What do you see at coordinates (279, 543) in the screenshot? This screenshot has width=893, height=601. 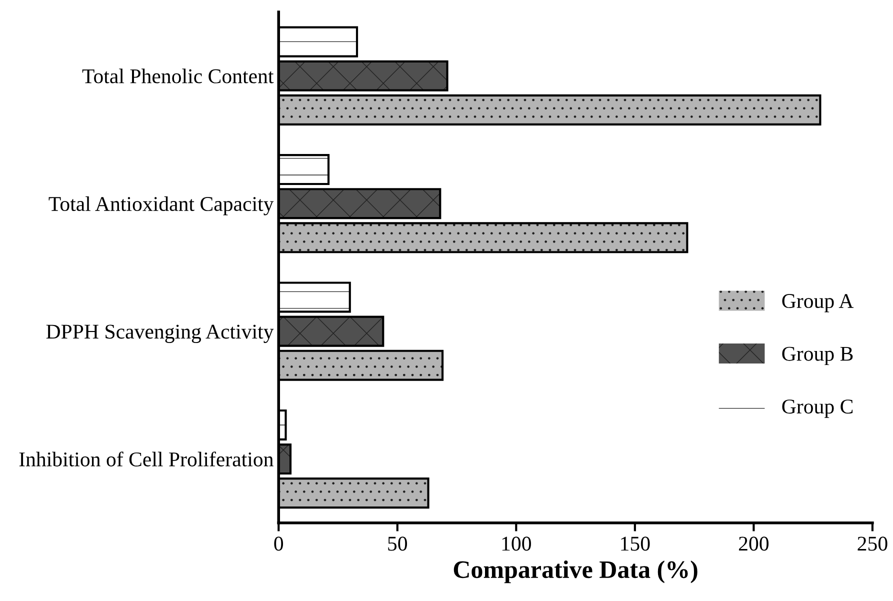 I see `x-tick-label: 0` at bounding box center [279, 543].